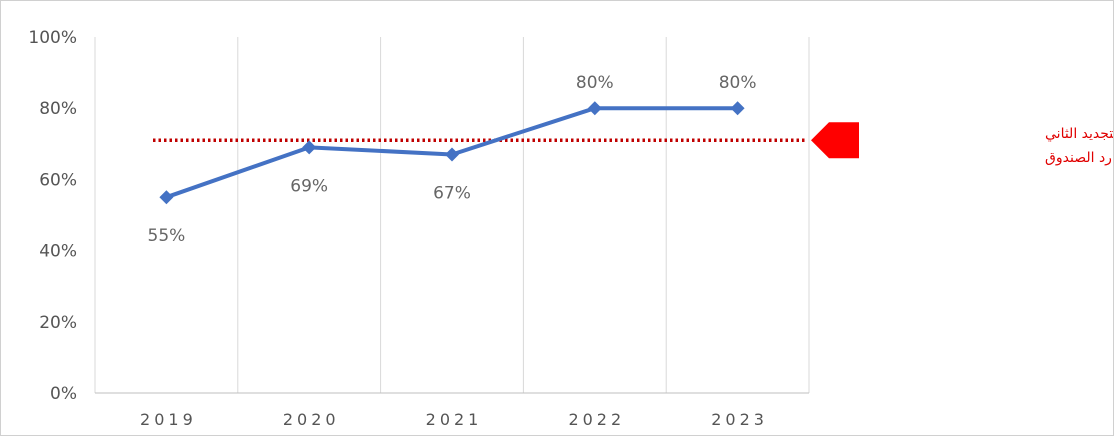 This screenshot has width=1114, height=436. Describe the element at coordinates (454, 419) in the screenshot. I see `x-tick-label: 2021` at that location.